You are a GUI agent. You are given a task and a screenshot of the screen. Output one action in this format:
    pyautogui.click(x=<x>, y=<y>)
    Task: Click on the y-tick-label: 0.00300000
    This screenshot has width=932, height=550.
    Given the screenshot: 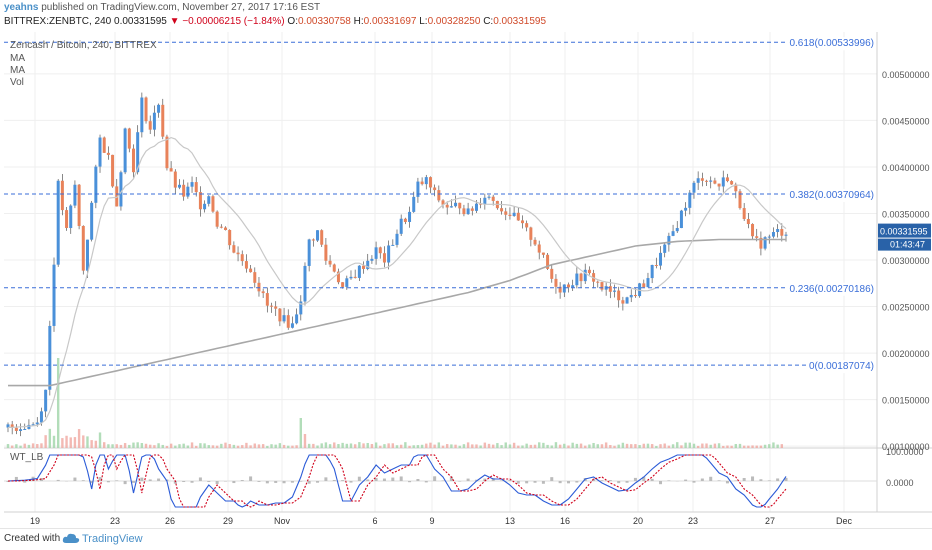 What is the action you would take?
    pyautogui.click(x=906, y=261)
    